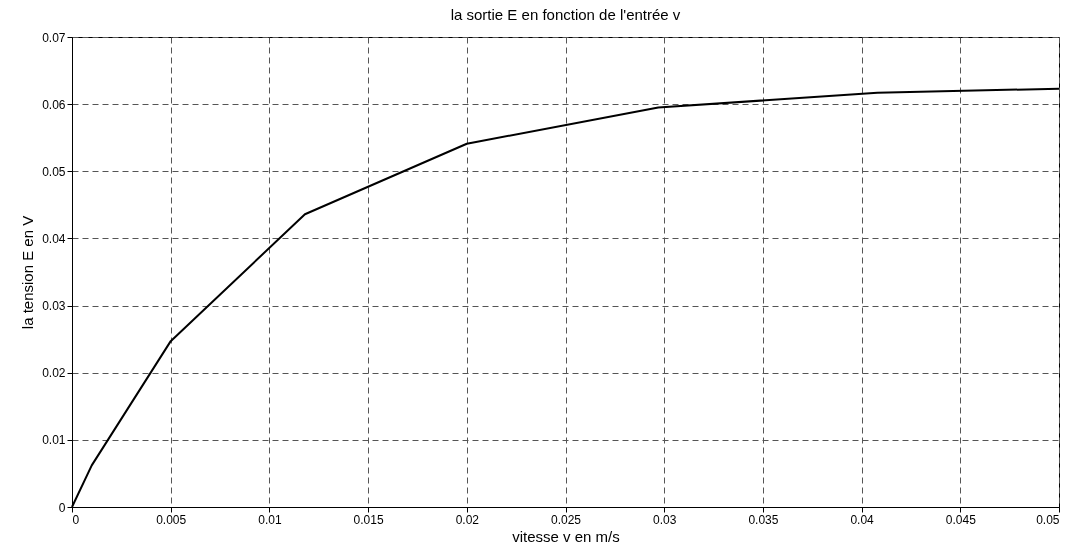 The height and width of the screenshot is (556, 1083). I want to click on x-tick-label: 0.025, so click(566, 519).